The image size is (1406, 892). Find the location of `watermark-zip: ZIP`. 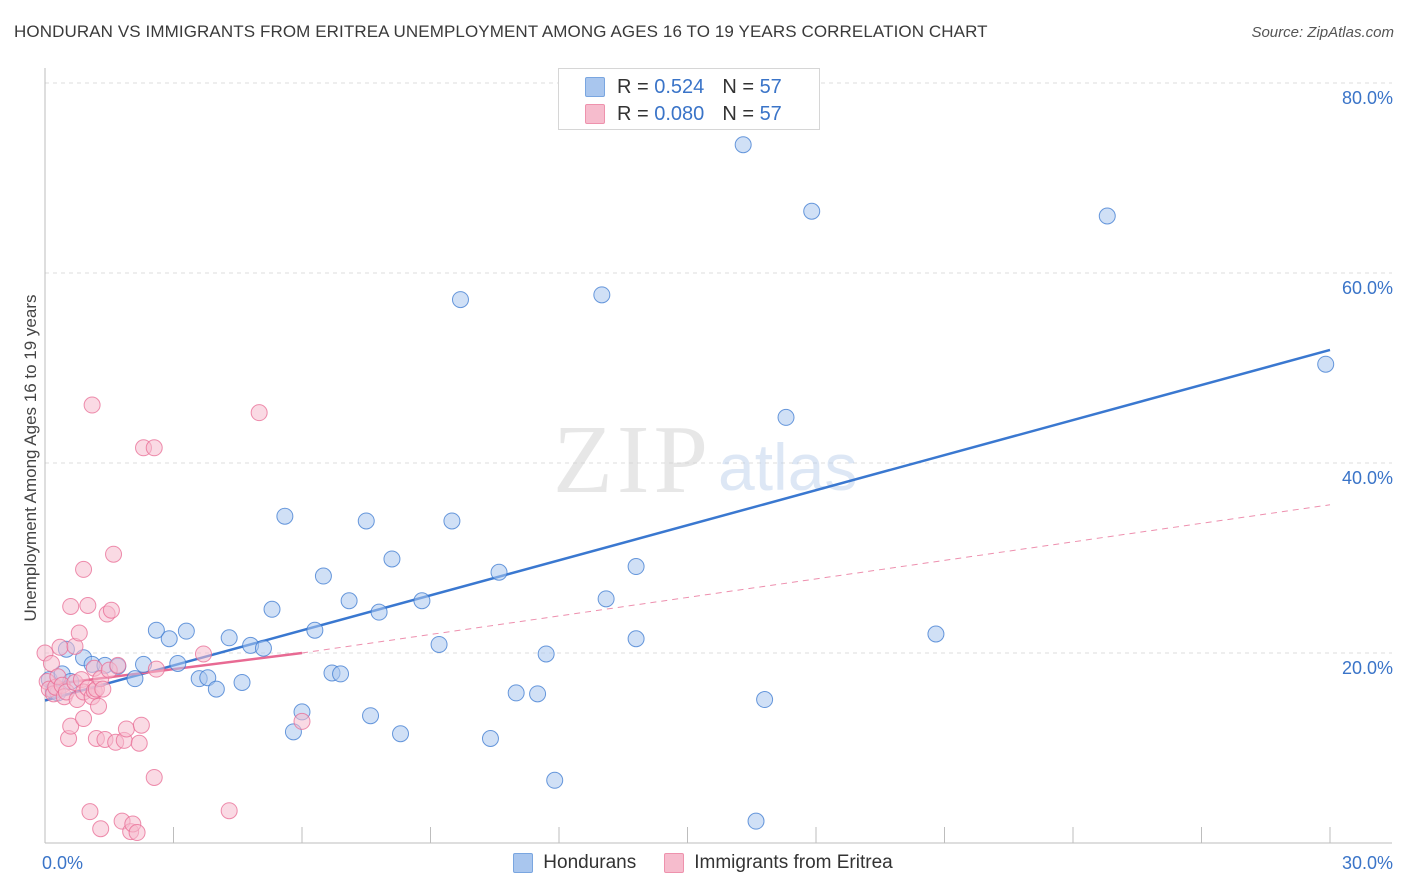

watermark-zip: ZIP is located at coordinates (632, 460).